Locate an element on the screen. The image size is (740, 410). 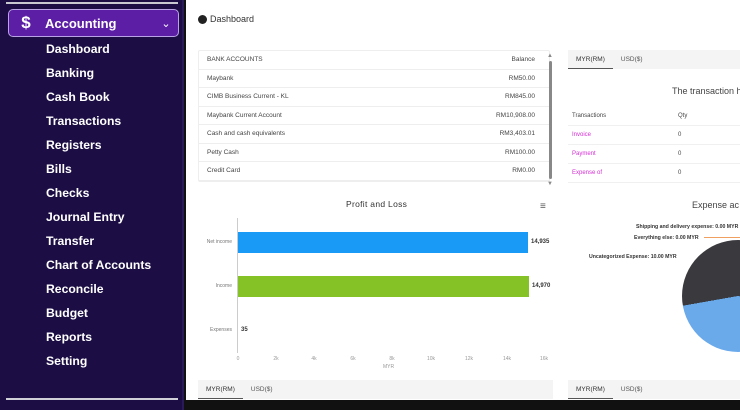
breadcrumb: Dashboard is located at coordinates (226, 19).